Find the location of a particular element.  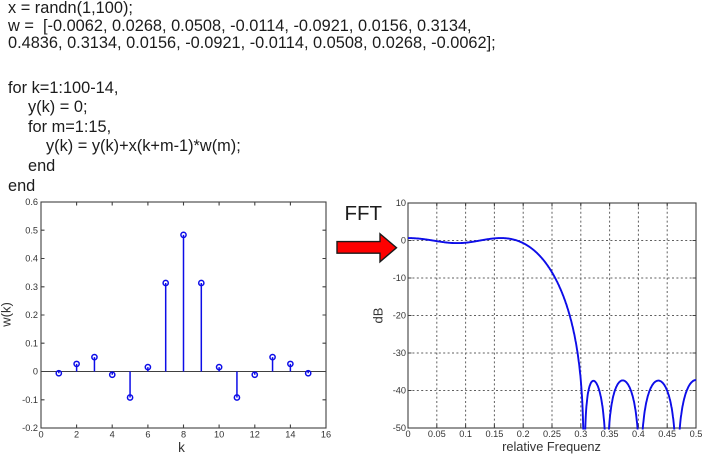

svg-text: 0.45 is located at coordinates (667, 434).